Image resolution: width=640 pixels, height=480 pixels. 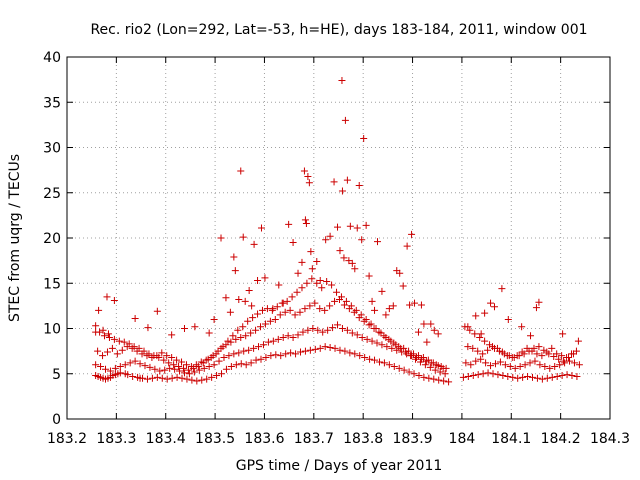 What do you see at coordinates (363, 439) in the screenshot?
I see `x-tick-label: 183.8` at bounding box center [363, 439].